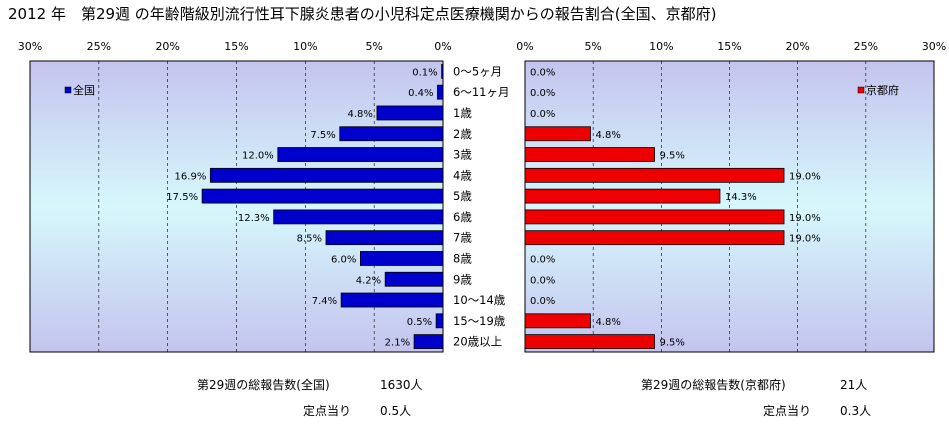 This screenshot has width=949, height=428. I want to click on right-tick-label: 10%, so click(661, 46).